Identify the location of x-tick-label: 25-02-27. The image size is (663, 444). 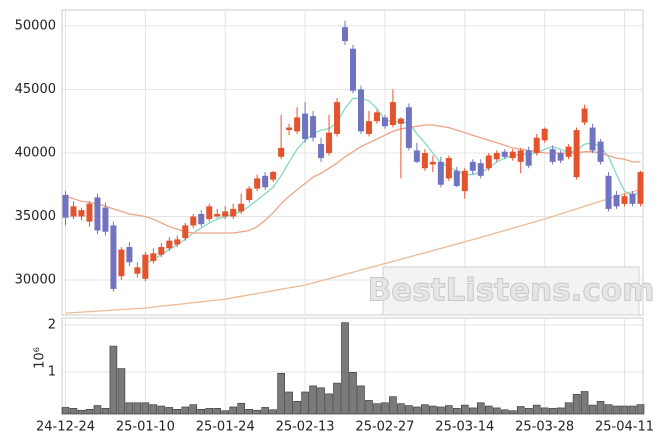
(384, 427).